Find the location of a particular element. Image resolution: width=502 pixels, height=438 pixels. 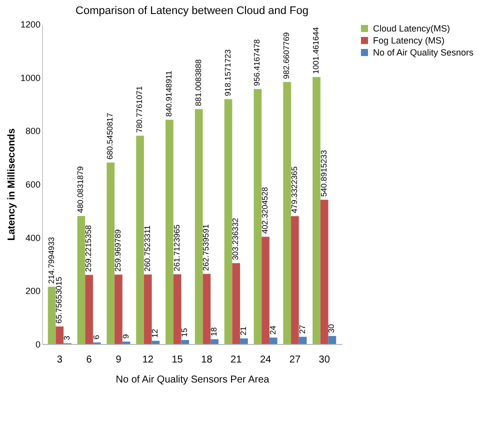

x-tick-label: 15 is located at coordinates (178, 360).